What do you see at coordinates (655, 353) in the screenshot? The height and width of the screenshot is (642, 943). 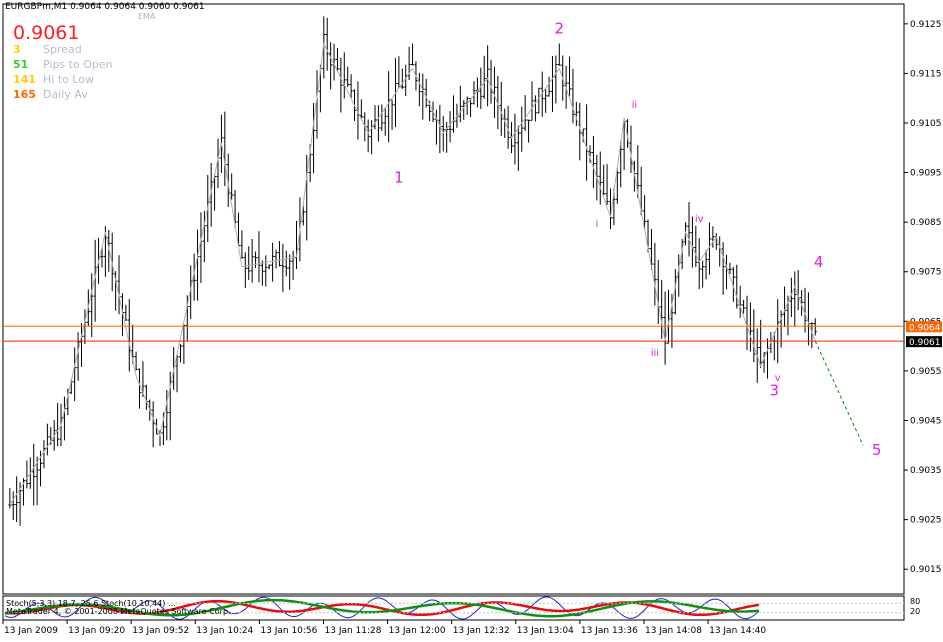 I see `wave-label-minor: iii` at bounding box center [655, 353].